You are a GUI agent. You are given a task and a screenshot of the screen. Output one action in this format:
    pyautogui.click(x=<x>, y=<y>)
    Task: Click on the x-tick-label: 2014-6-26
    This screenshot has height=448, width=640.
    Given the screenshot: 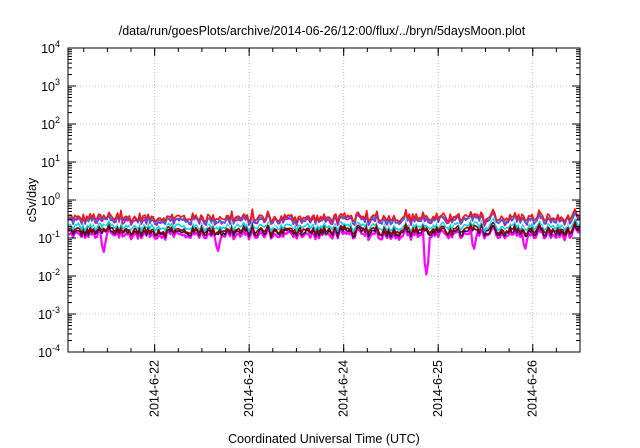 What is the action you would take?
    pyautogui.click(x=533, y=388)
    